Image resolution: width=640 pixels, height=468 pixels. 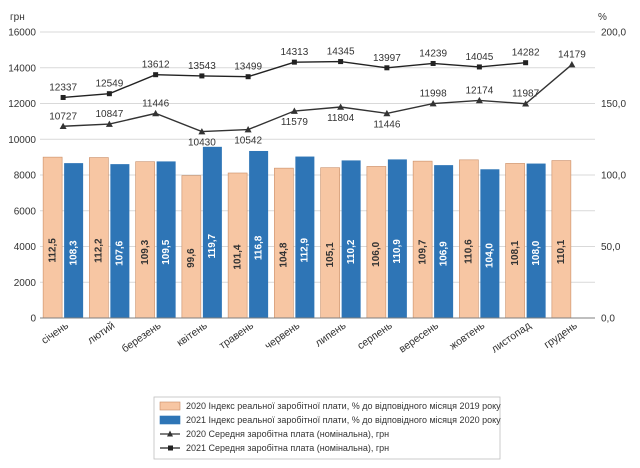 I want to click on y-left-tick-label: 12000, so click(x=22, y=104).